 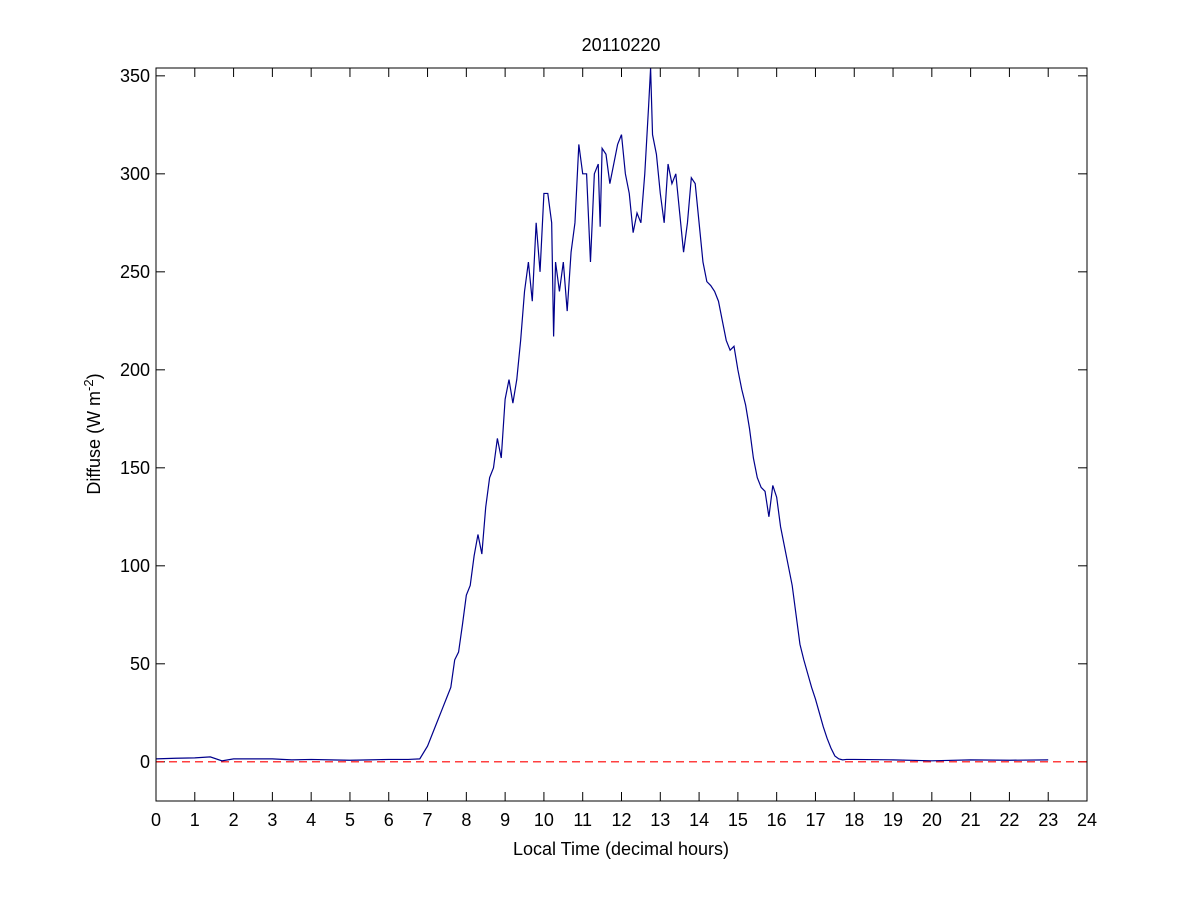 What do you see at coordinates (893, 820) in the screenshot?
I see `x-tick-label: 19` at bounding box center [893, 820].